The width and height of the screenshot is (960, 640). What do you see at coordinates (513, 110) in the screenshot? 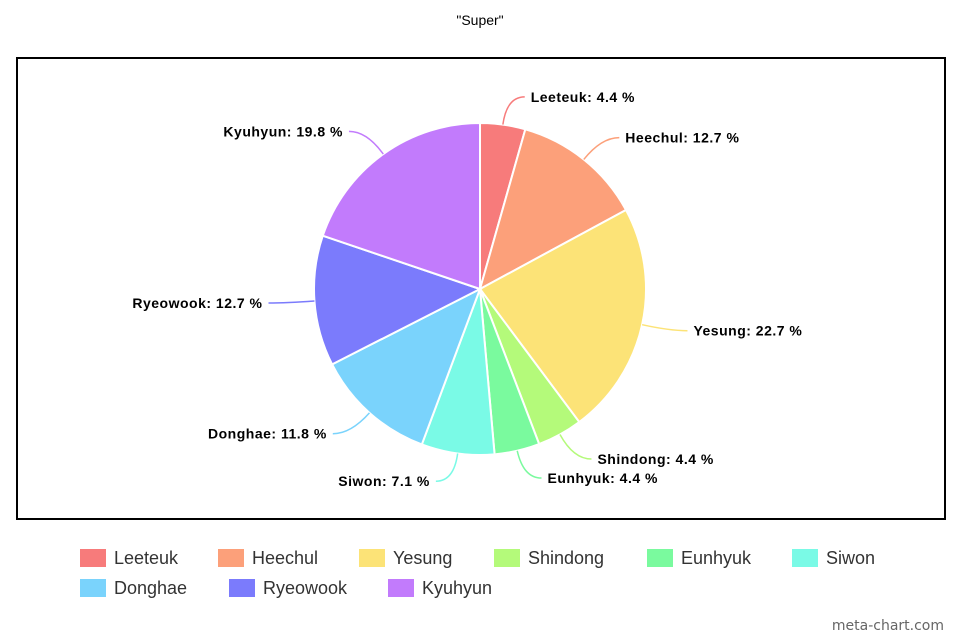
I see `leader-line-leeteuk` at bounding box center [513, 110].